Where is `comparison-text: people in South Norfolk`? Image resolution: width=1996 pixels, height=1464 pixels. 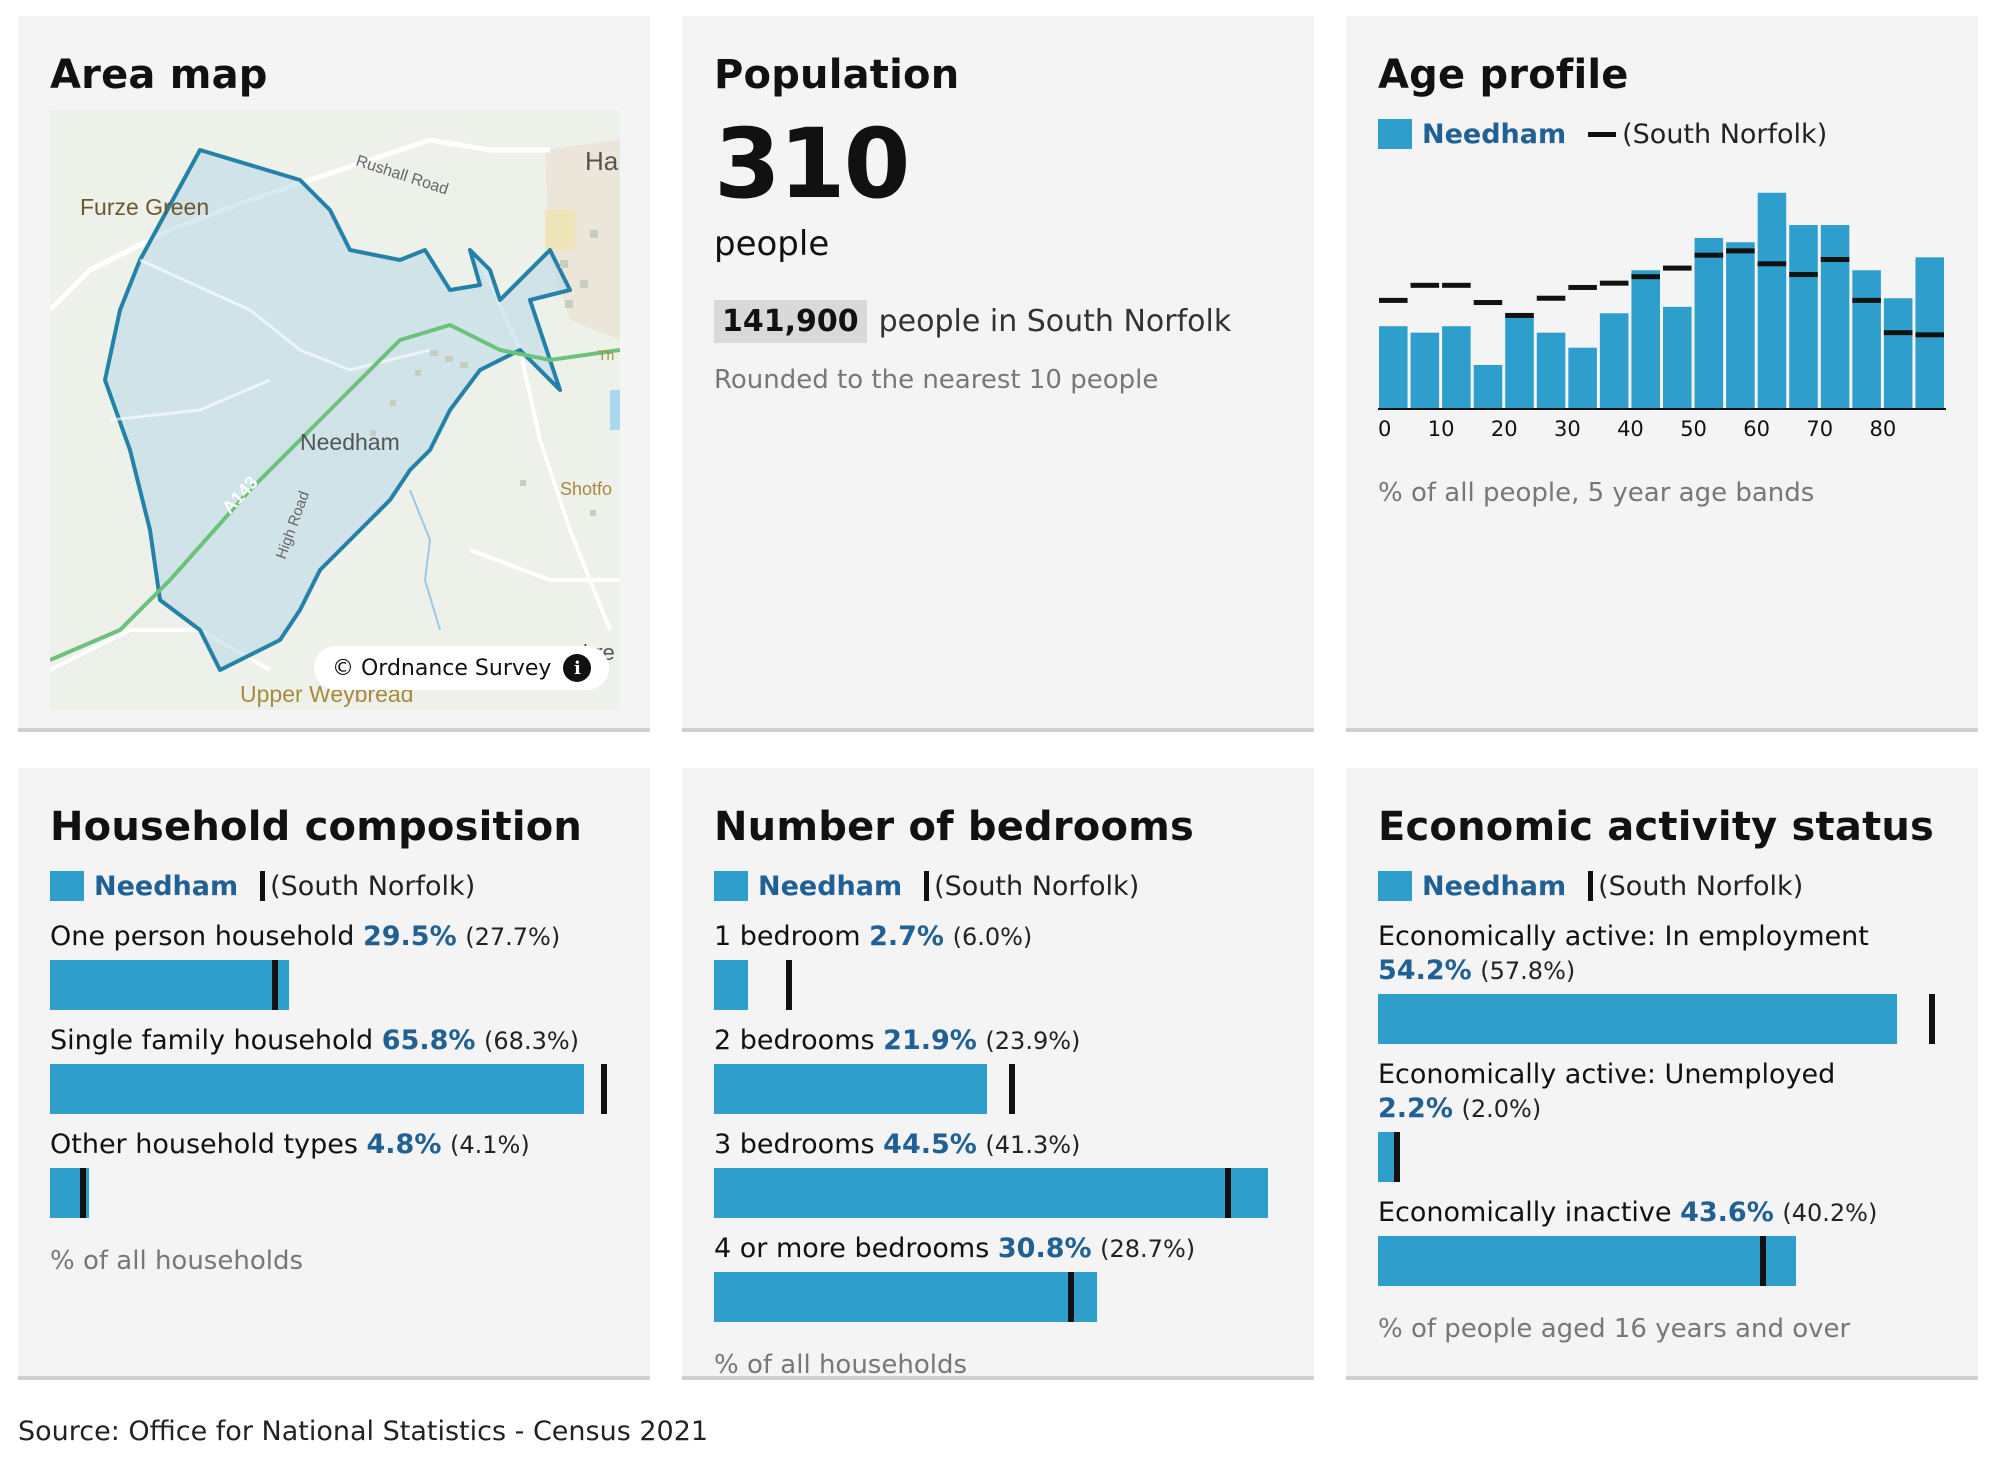
comparison-text: people in South Norfolk is located at coordinates (1055, 321).